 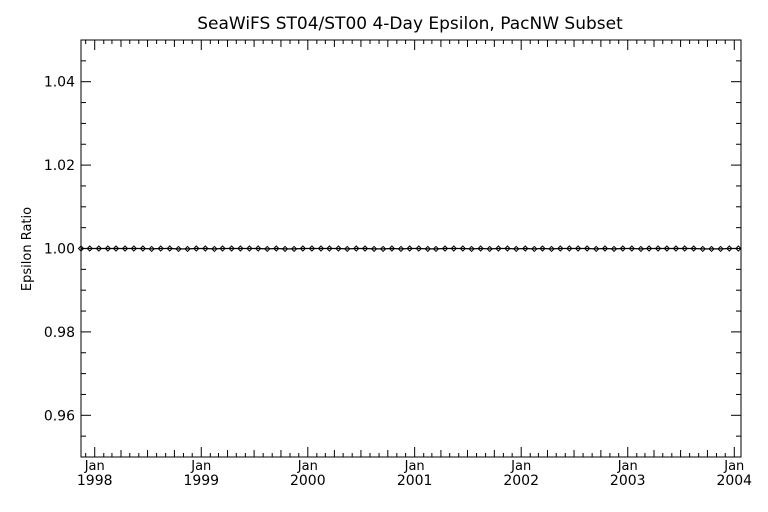 What do you see at coordinates (201, 481) in the screenshot?
I see `x-tick-year: 1999` at bounding box center [201, 481].